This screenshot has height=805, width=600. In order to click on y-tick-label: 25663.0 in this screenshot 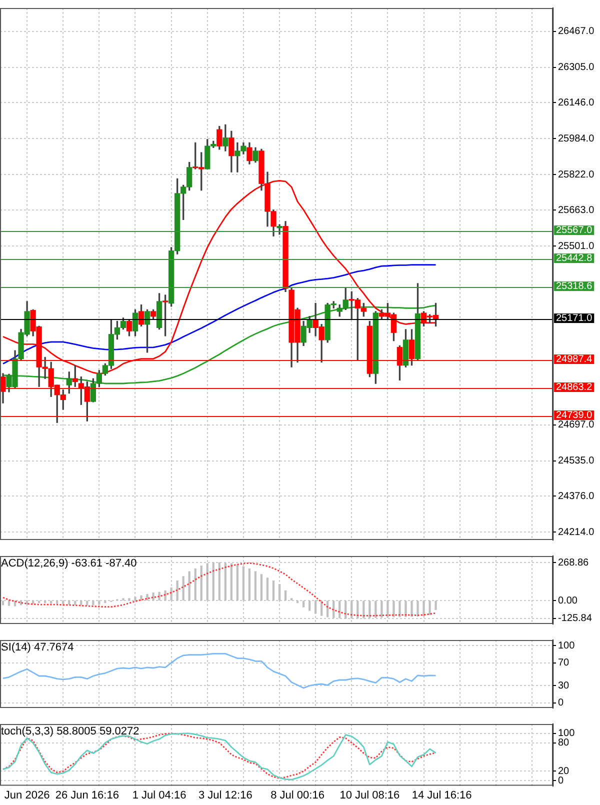, I will do `click(576, 210)`.